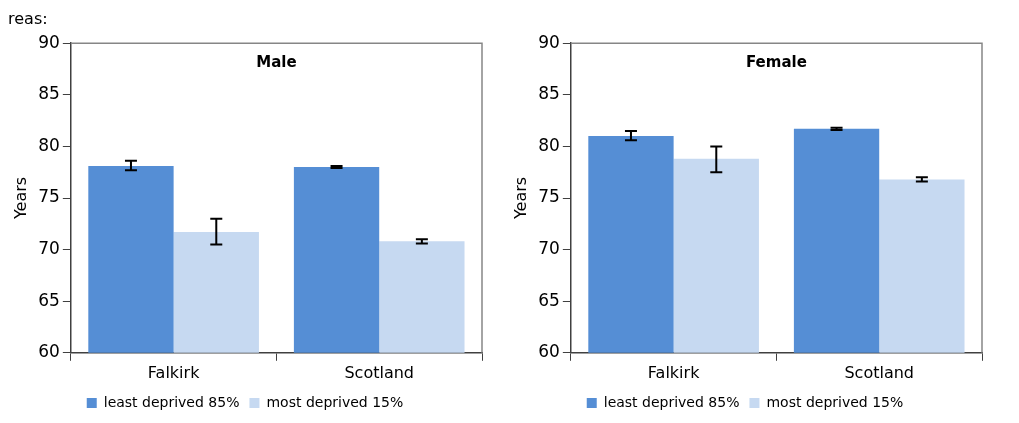 The image size is (1019, 423). I want to click on text: Female, so click(776, 61).